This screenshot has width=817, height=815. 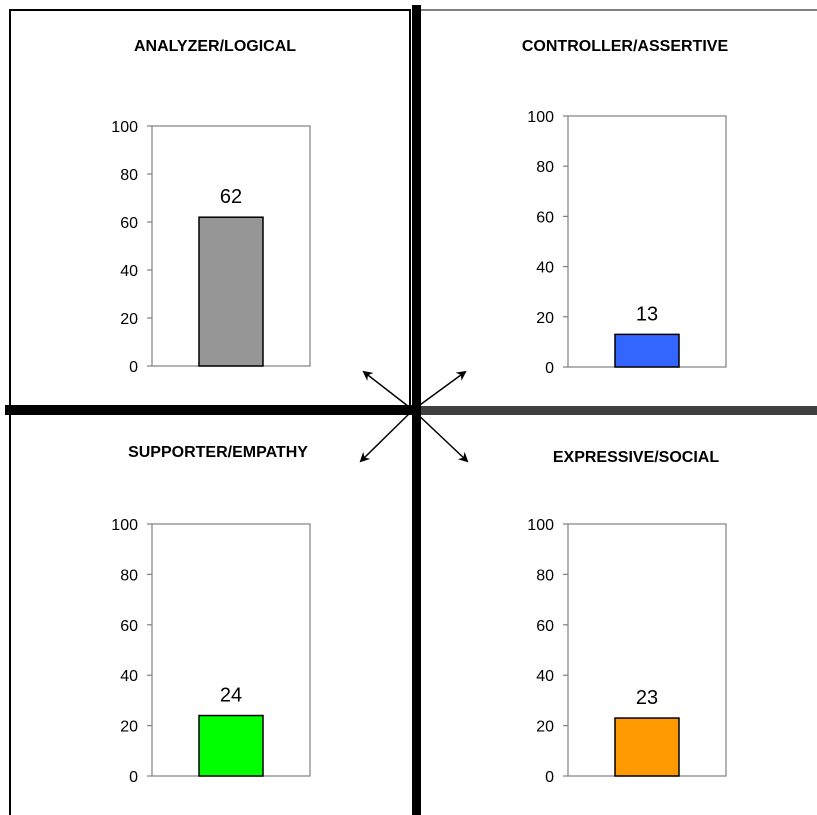 I want to click on chart-supporter: SUPPORTER/EMPATHY 0 20 40 60 80 100 24, so click(x=211, y=615).